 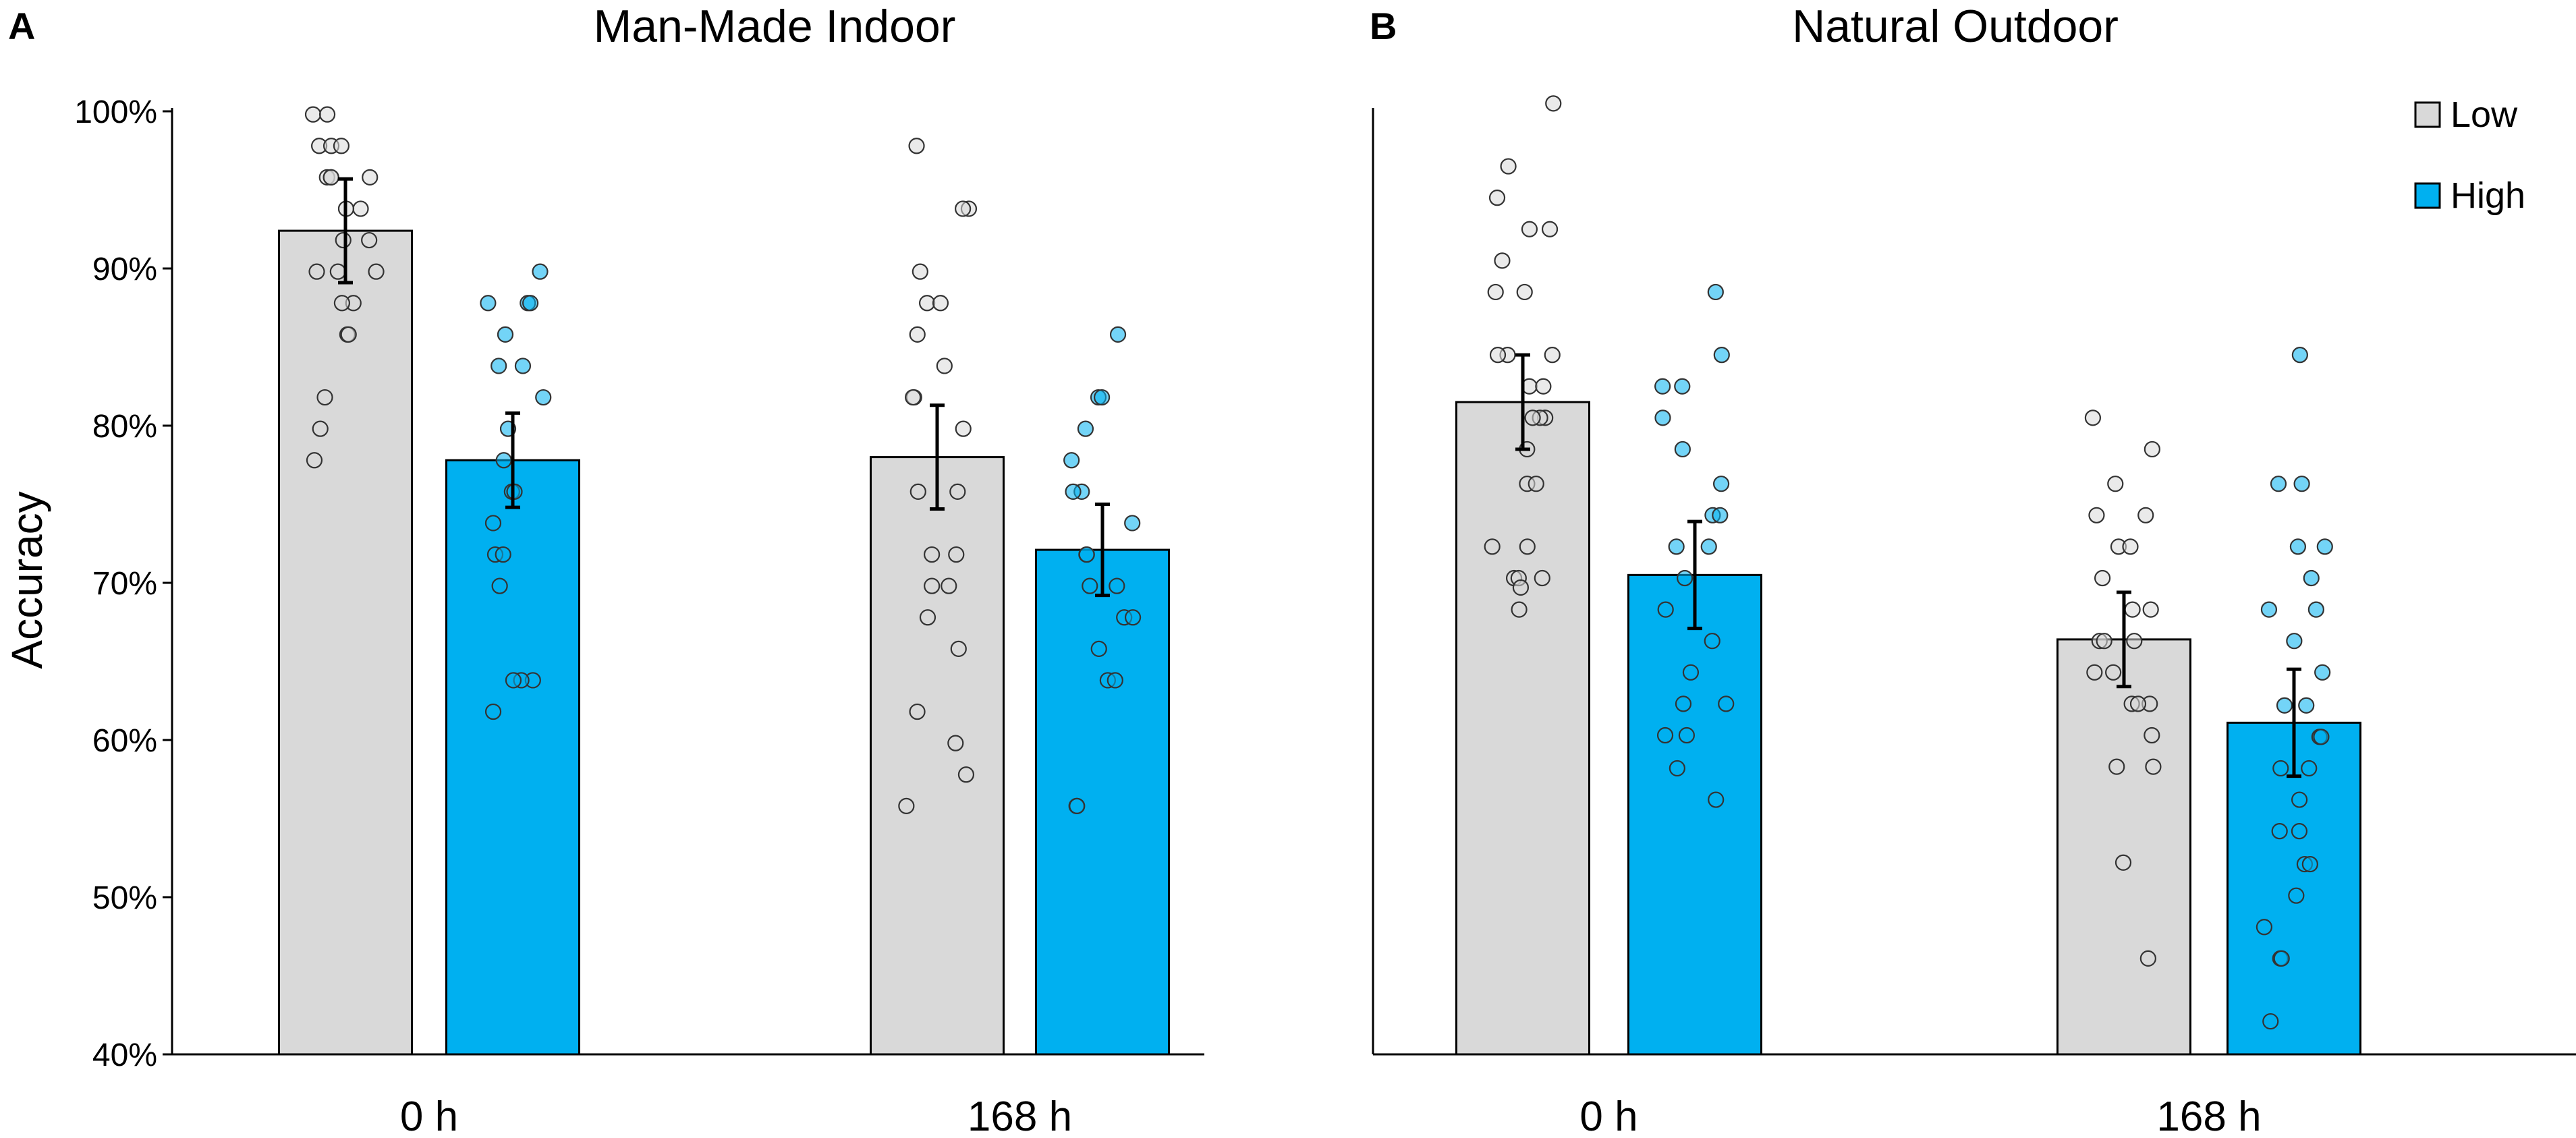 What do you see at coordinates (2484, 115) in the screenshot?
I see `legend-label-low: Low` at bounding box center [2484, 115].